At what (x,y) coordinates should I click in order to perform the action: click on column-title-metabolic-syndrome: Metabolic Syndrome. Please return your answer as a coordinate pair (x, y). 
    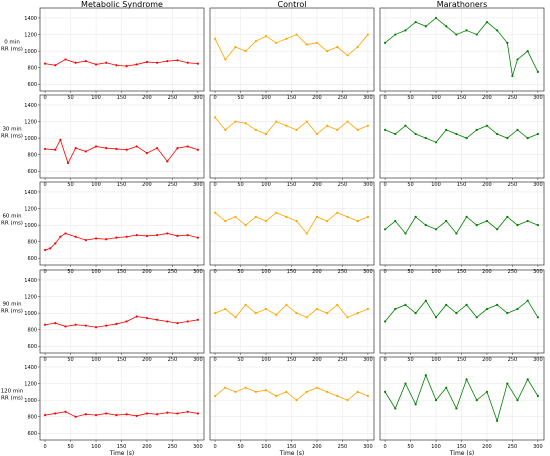
    Looking at the image, I should click on (122, 4).